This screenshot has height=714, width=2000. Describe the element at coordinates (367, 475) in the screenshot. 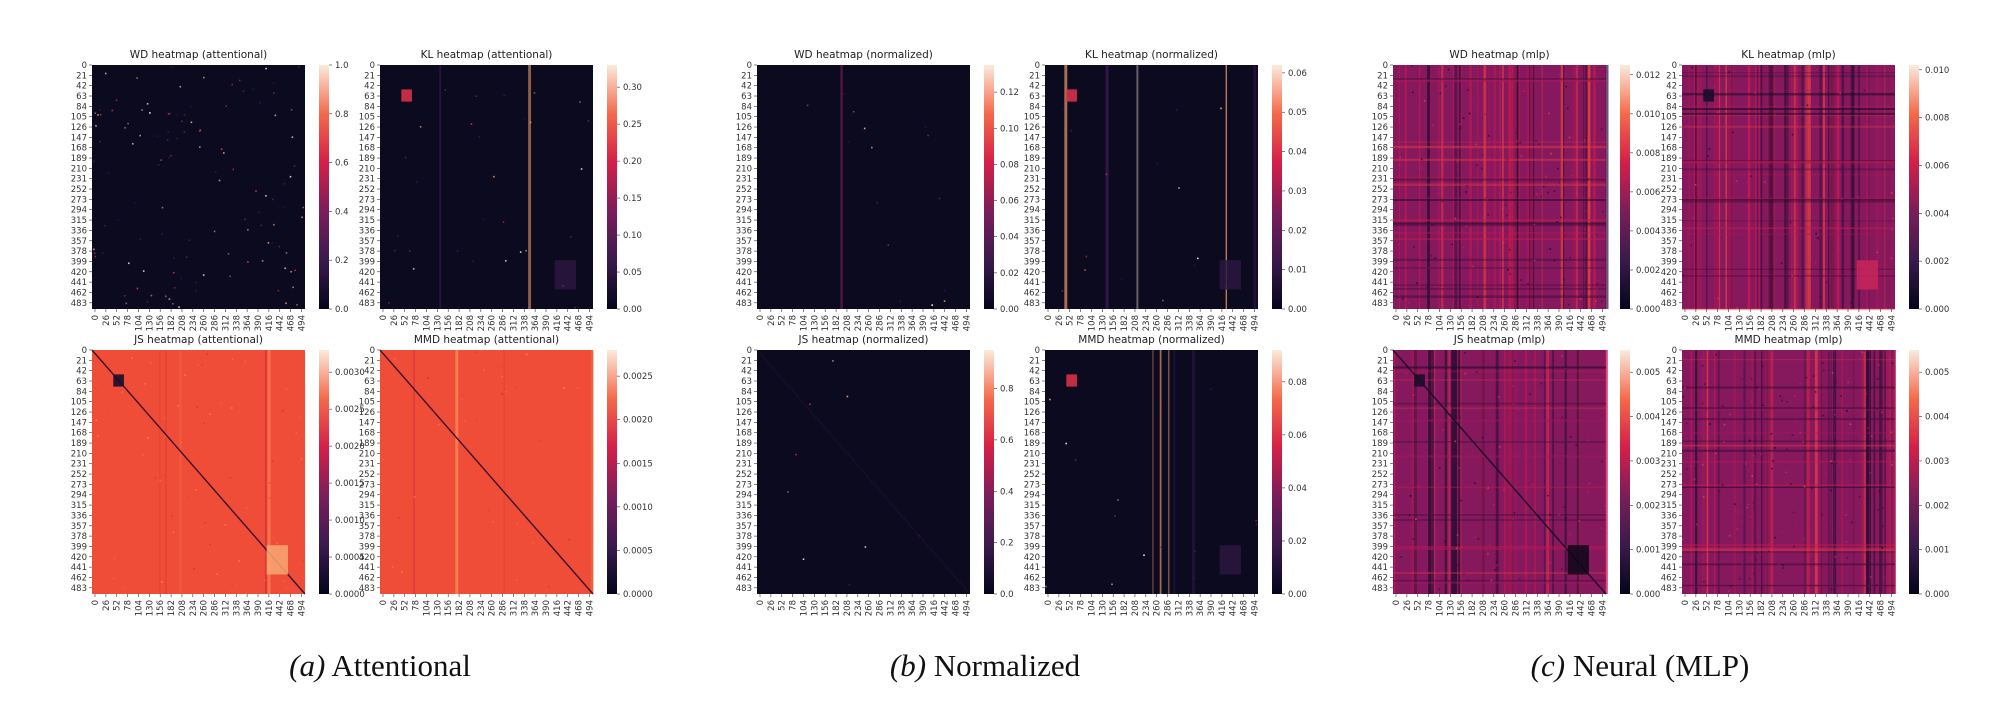

I see `y-tick-label: 252` at that location.